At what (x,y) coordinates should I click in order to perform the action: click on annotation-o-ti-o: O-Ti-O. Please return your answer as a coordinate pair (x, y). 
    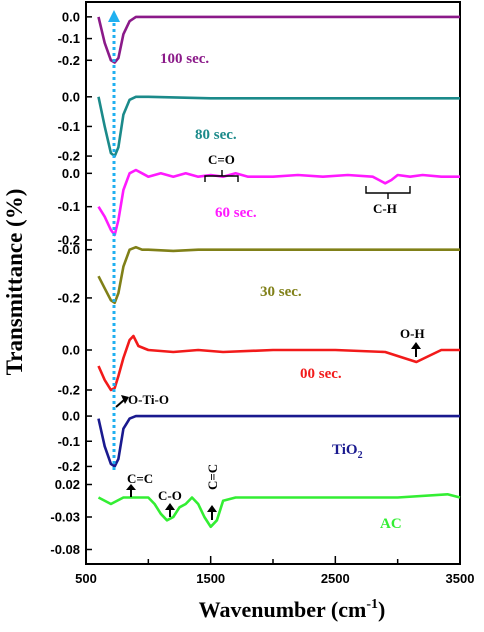
    Looking at the image, I should click on (148, 399).